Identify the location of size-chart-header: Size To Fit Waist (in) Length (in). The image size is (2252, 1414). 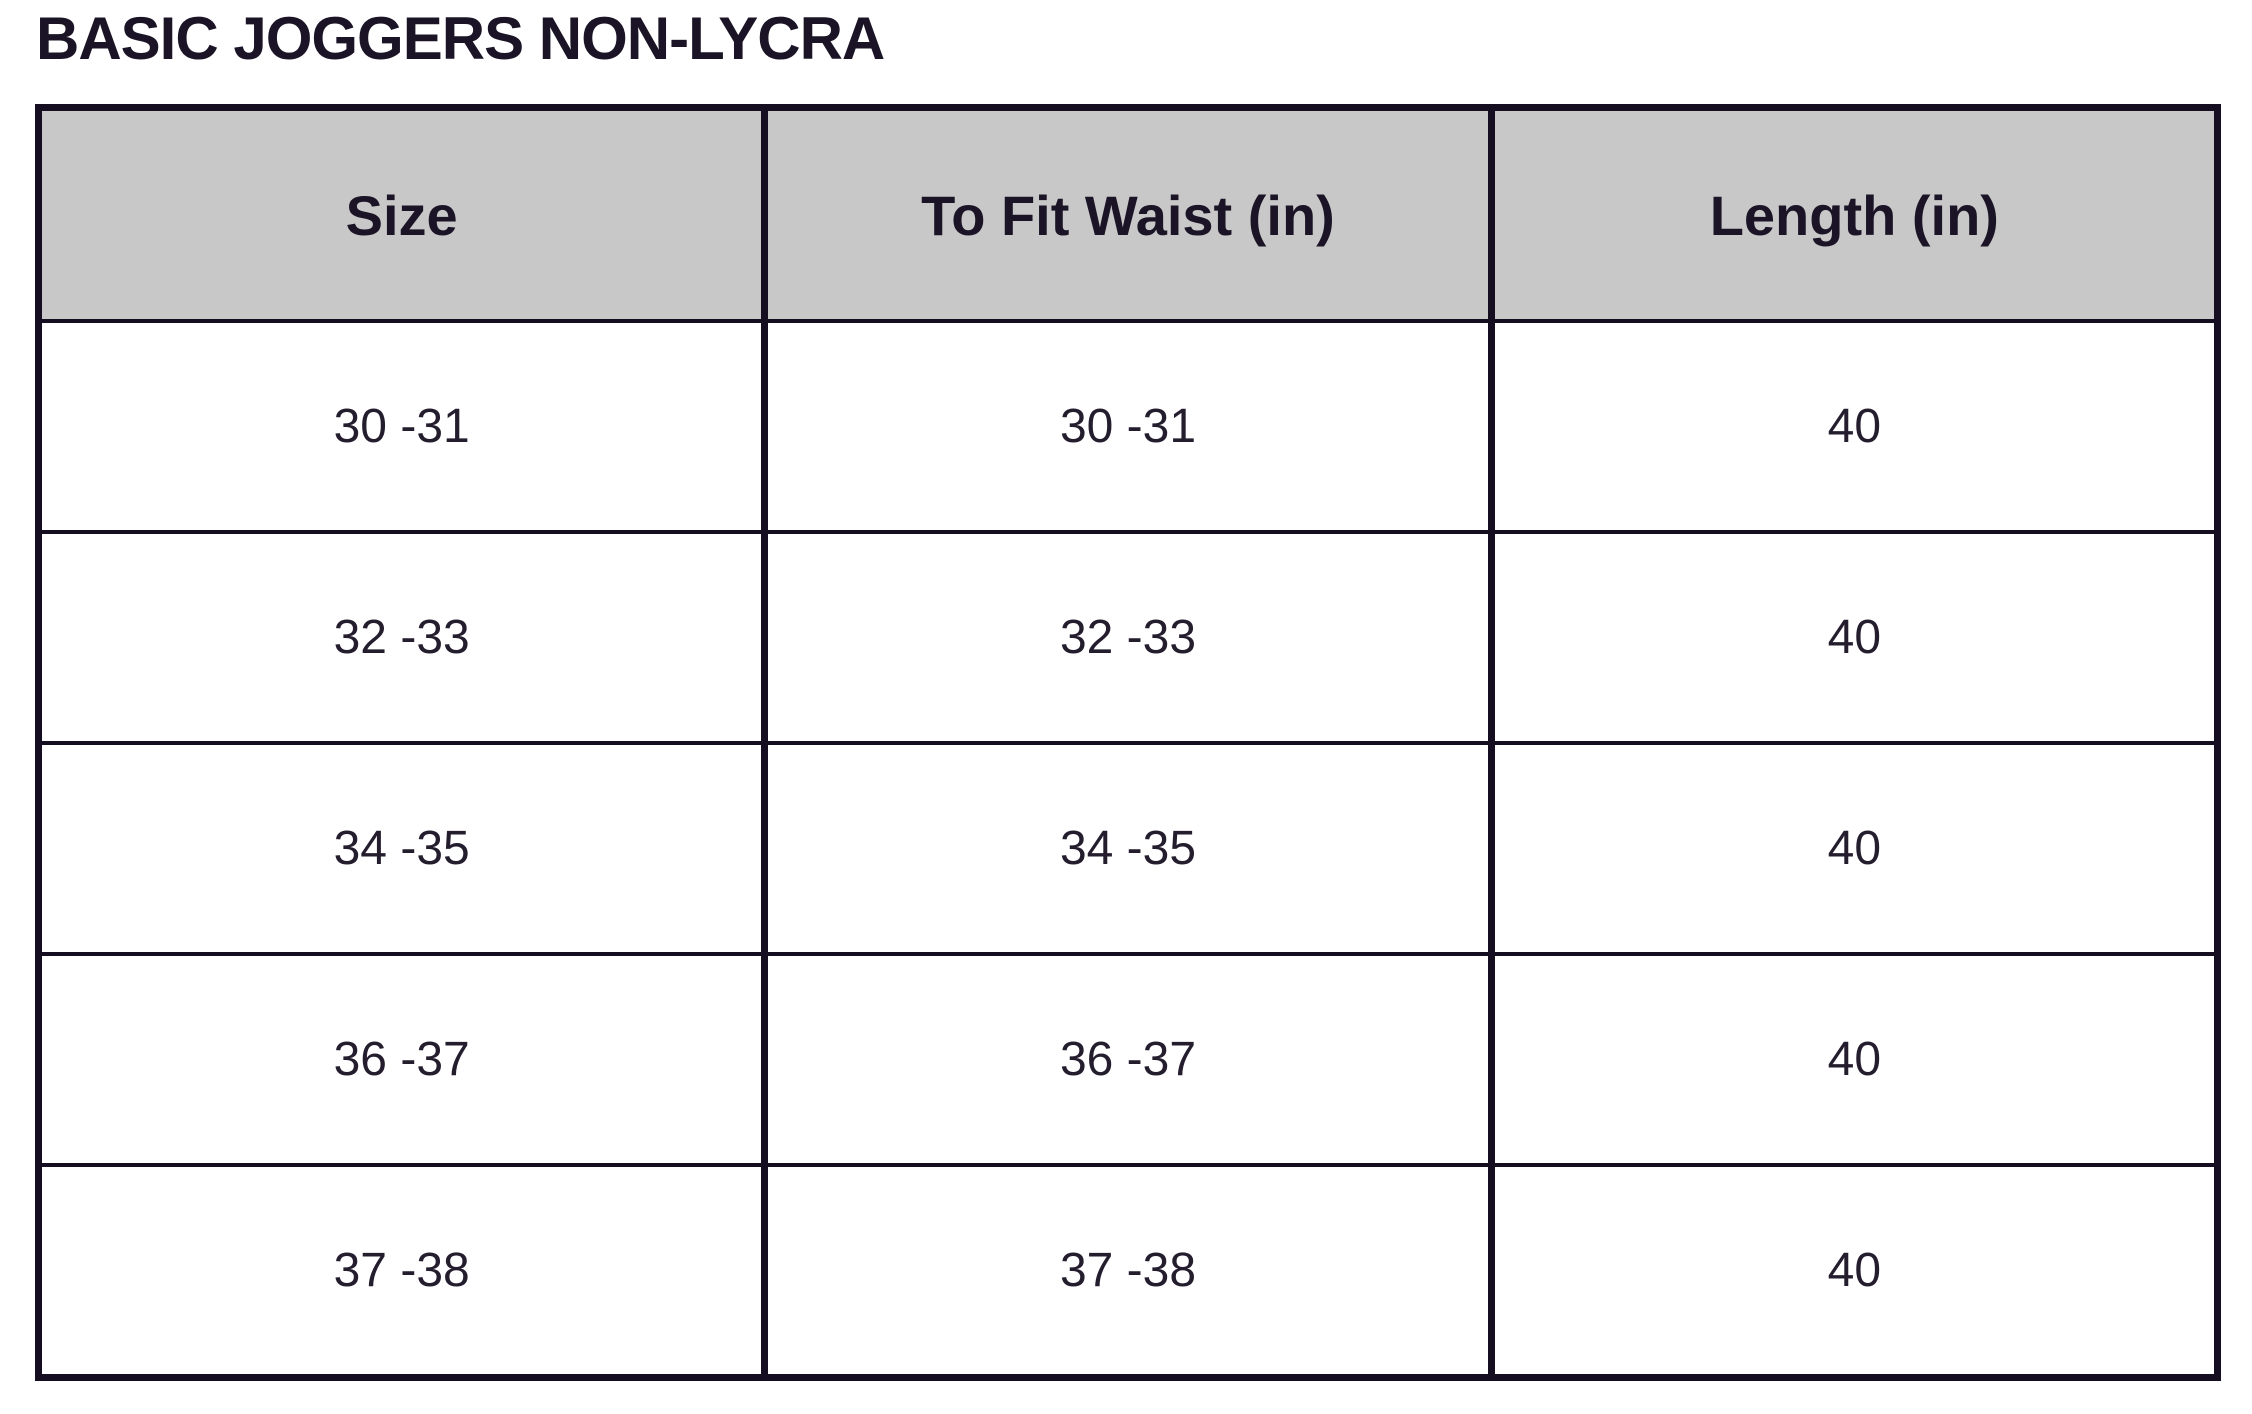
(1128, 214).